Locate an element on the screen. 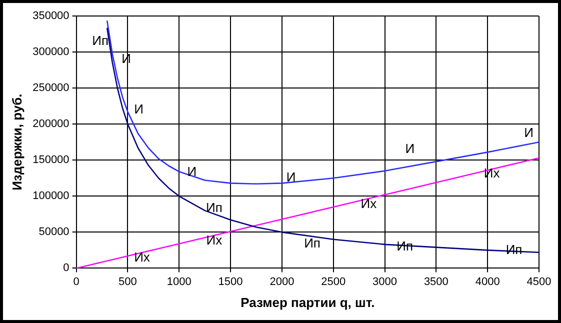 The image size is (561, 323). x-tick-label: 3500 is located at coordinates (436, 282).